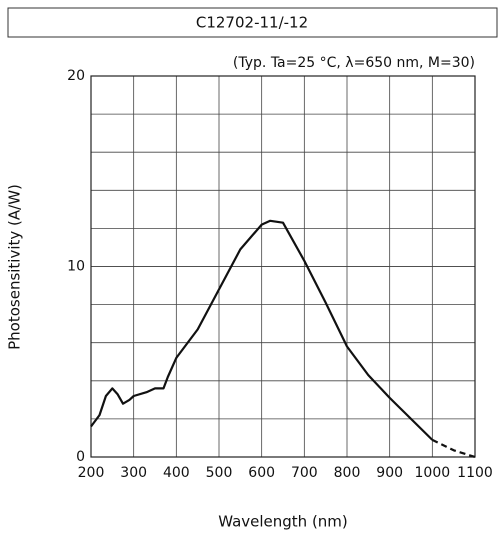  What do you see at coordinates (283, 522) in the screenshot?
I see `x-axis-label: Wavelength (nm)` at bounding box center [283, 522].